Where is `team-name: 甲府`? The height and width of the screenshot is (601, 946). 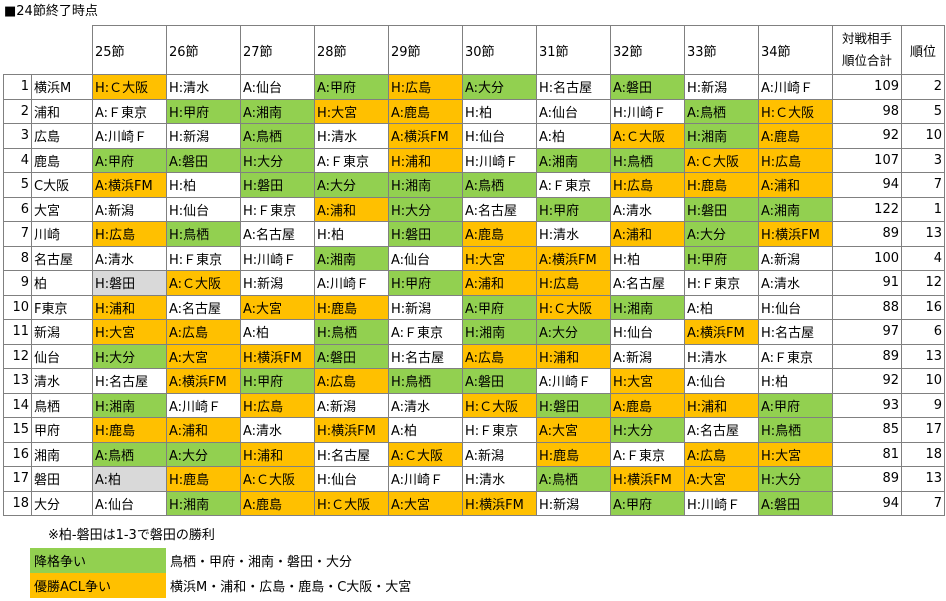 team-name: 甲府 is located at coordinates (62, 430).